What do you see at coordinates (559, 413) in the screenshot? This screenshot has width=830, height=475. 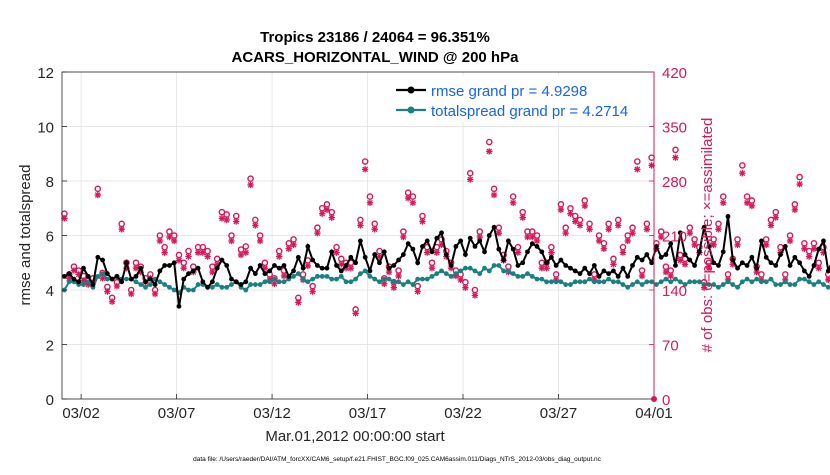 I see `x-tick-label: 03/27` at bounding box center [559, 413].